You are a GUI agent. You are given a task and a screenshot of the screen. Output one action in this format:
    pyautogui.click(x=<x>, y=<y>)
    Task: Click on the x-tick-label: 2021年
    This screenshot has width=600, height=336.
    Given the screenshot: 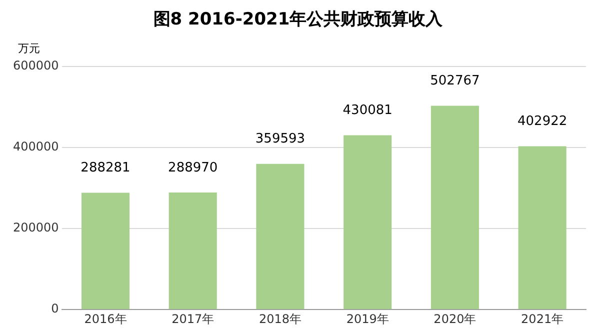 What is the action you would take?
    pyautogui.click(x=542, y=319)
    